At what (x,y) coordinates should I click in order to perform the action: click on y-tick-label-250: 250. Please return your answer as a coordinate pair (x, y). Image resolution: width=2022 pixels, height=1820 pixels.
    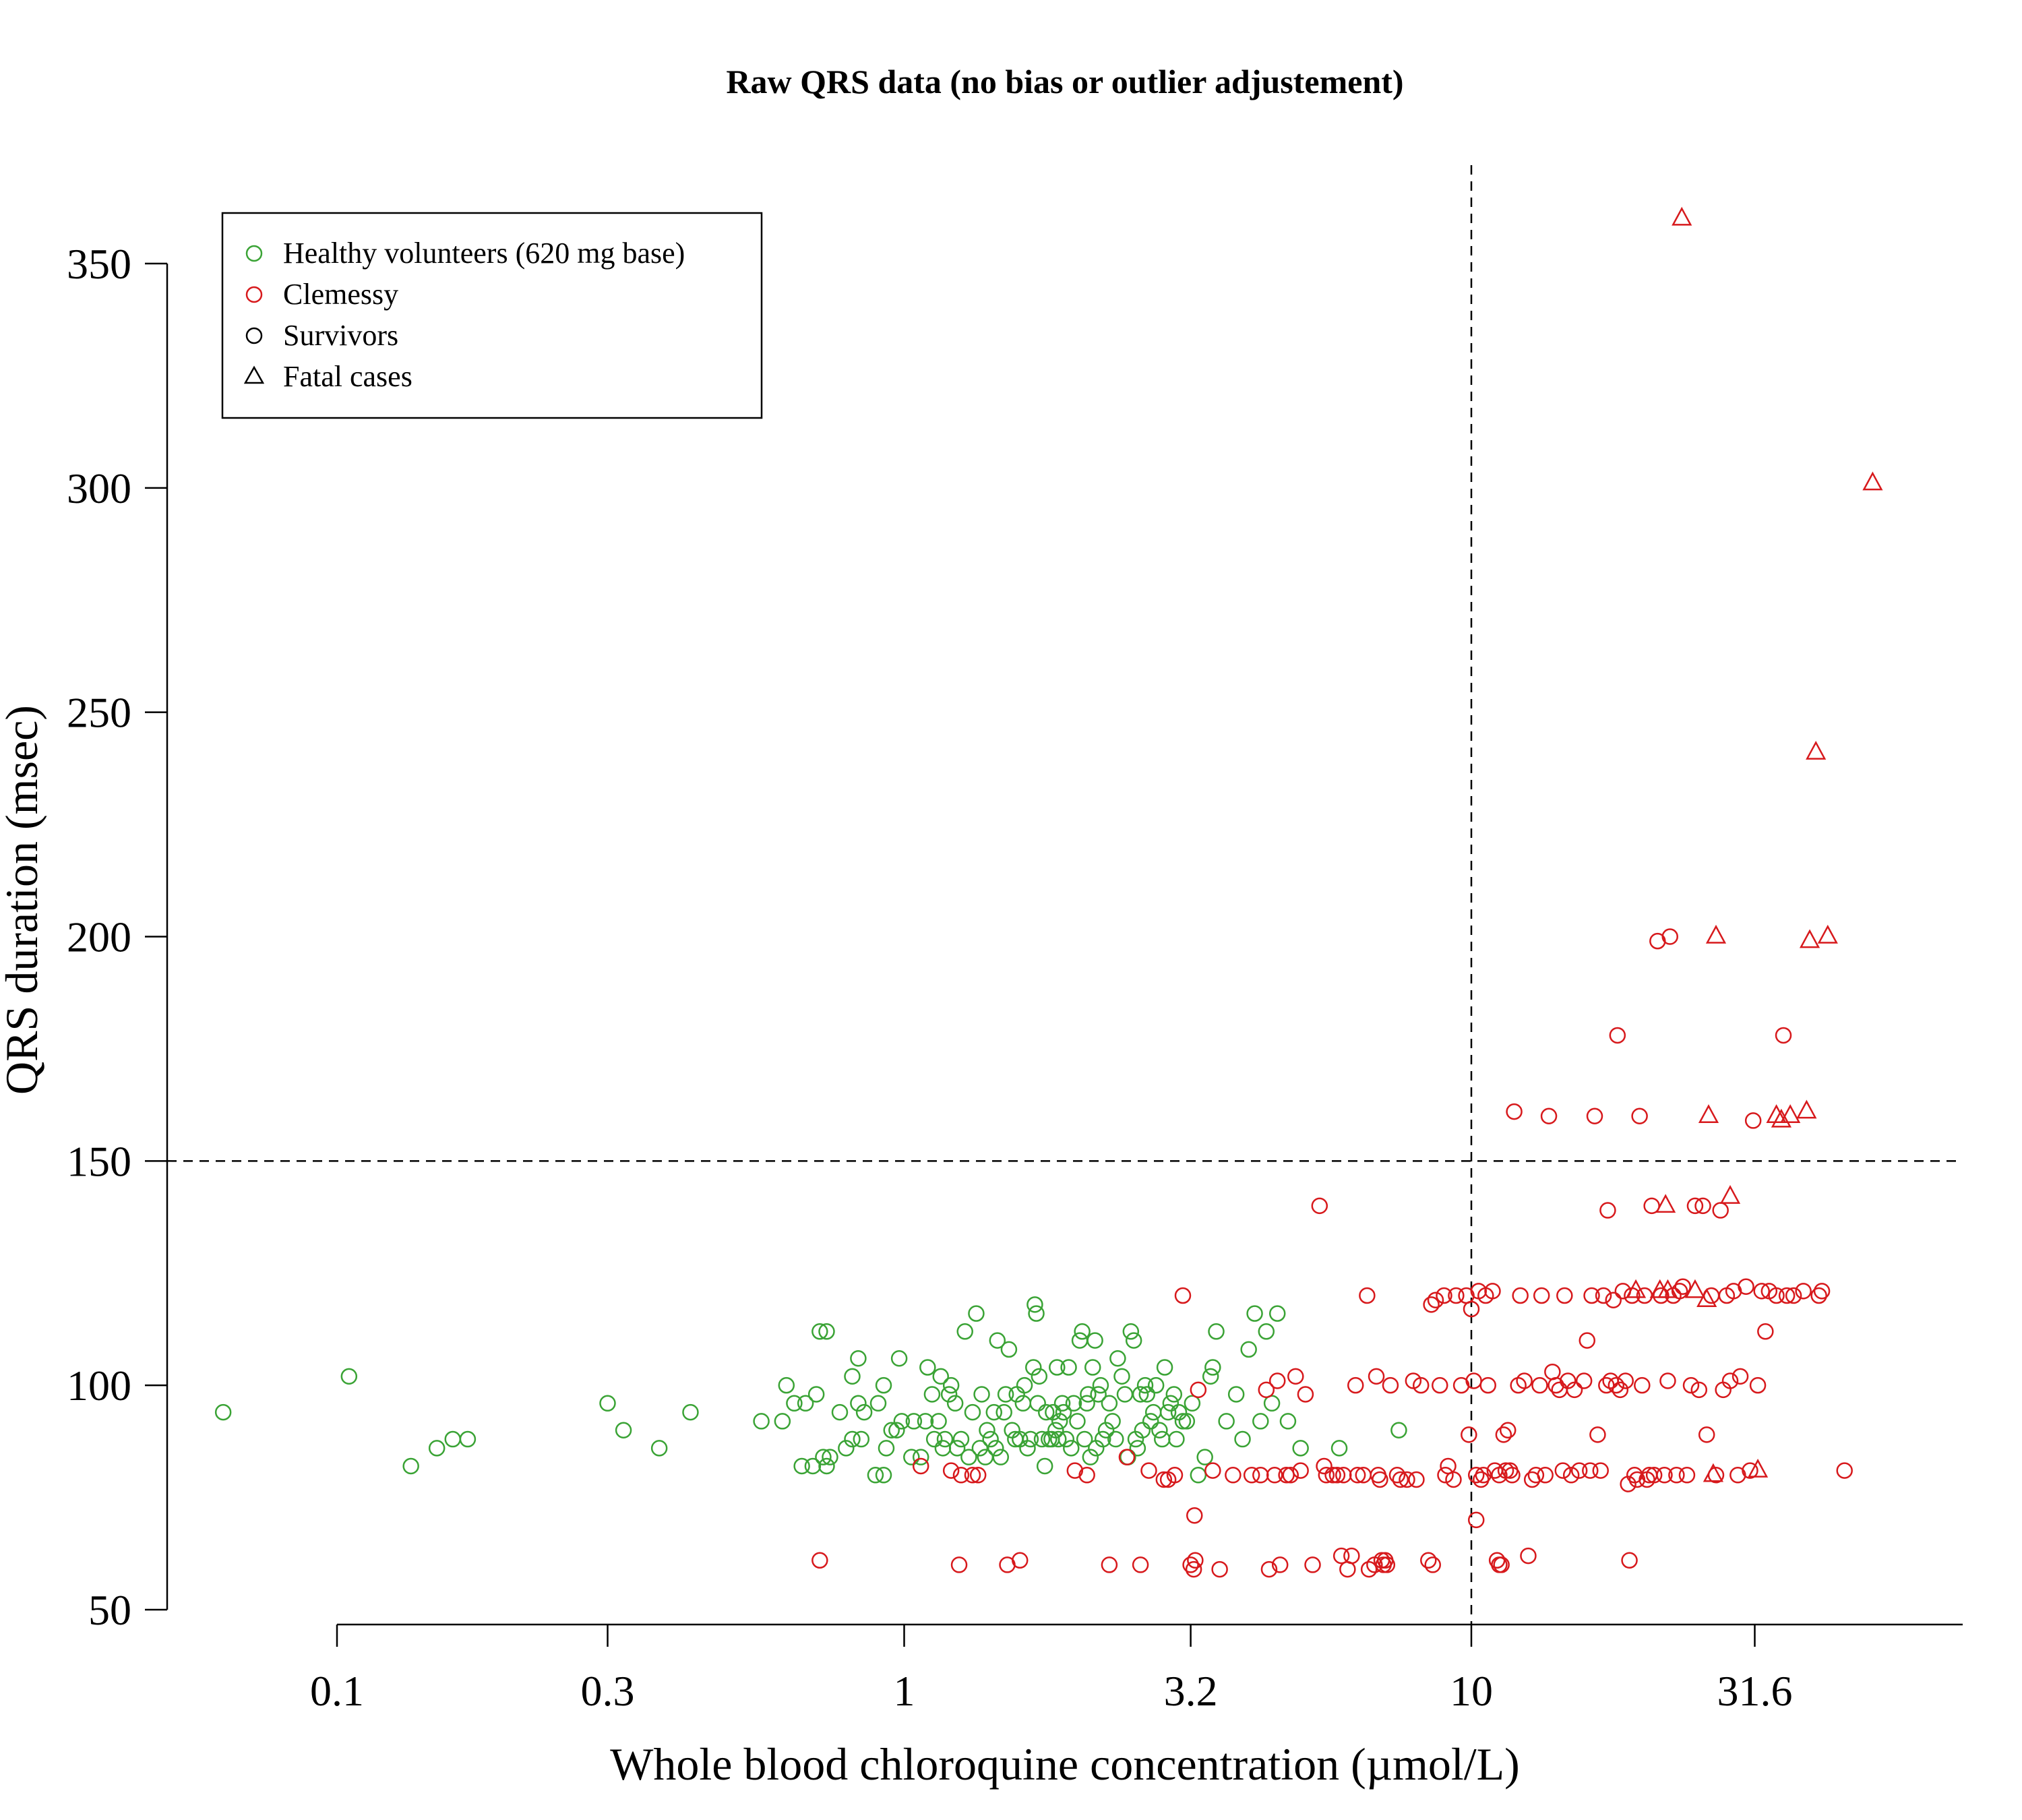
    Looking at the image, I should click on (99, 713).